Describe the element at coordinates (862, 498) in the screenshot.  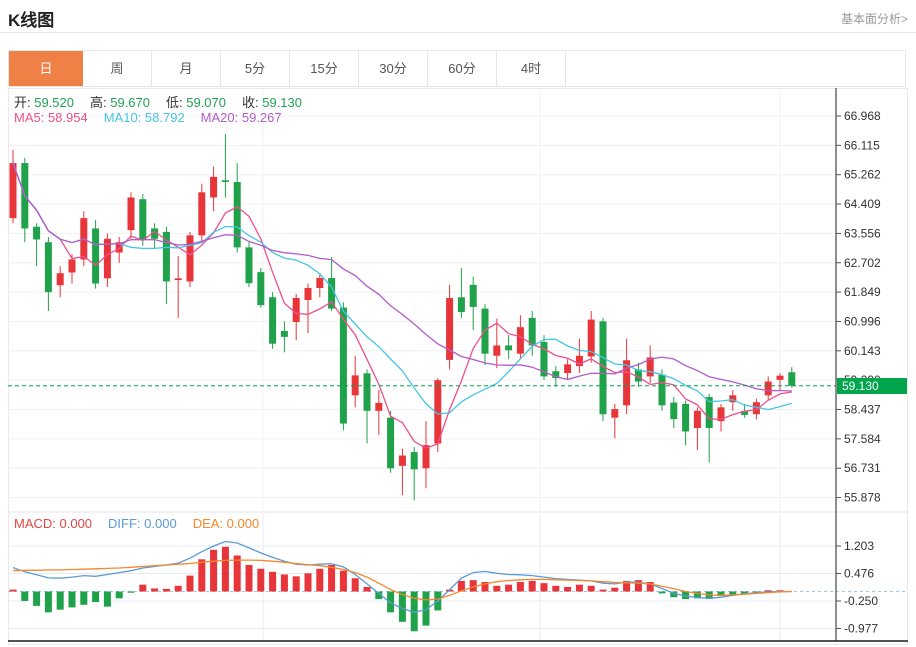
I see `svg-text: 55.878` at that location.